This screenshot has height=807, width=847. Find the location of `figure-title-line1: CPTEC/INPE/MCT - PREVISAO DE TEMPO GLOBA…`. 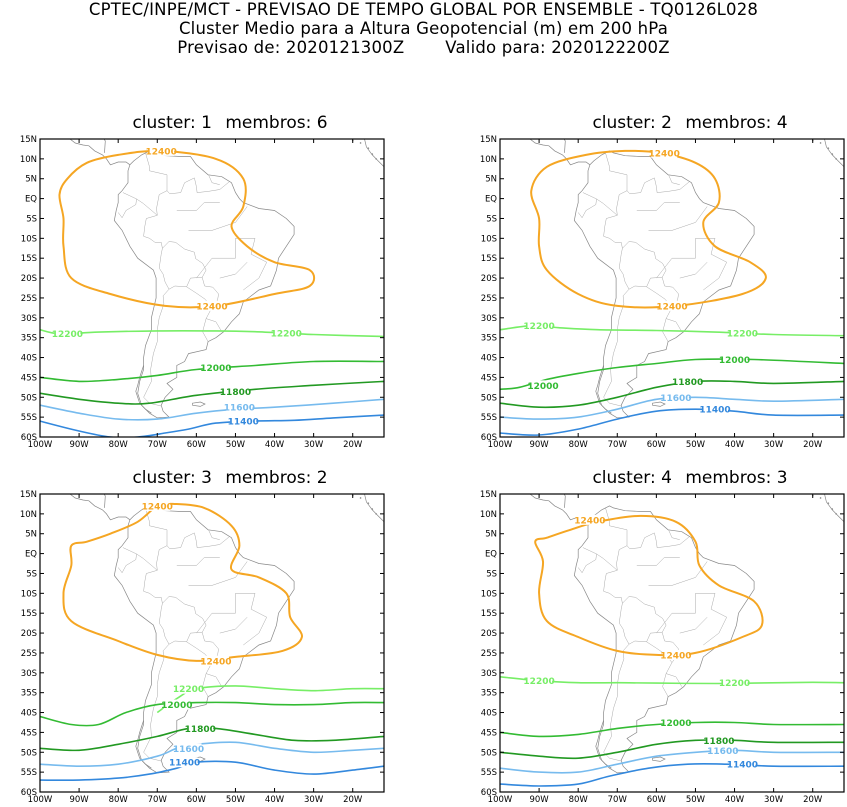

figure-title-line1: CPTEC/INPE/MCT - PREVISAO DE TEMPO GLOBA… is located at coordinates (423, 9).